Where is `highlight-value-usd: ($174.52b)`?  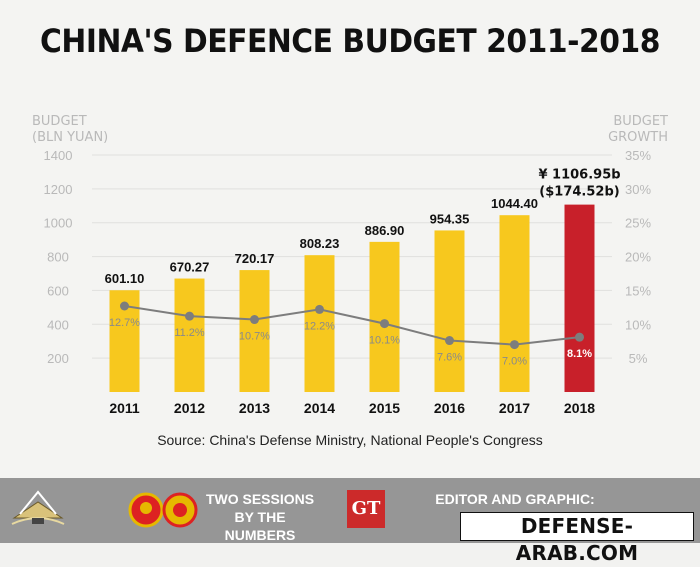 highlight-value-usd: ($174.52b) is located at coordinates (579, 192).